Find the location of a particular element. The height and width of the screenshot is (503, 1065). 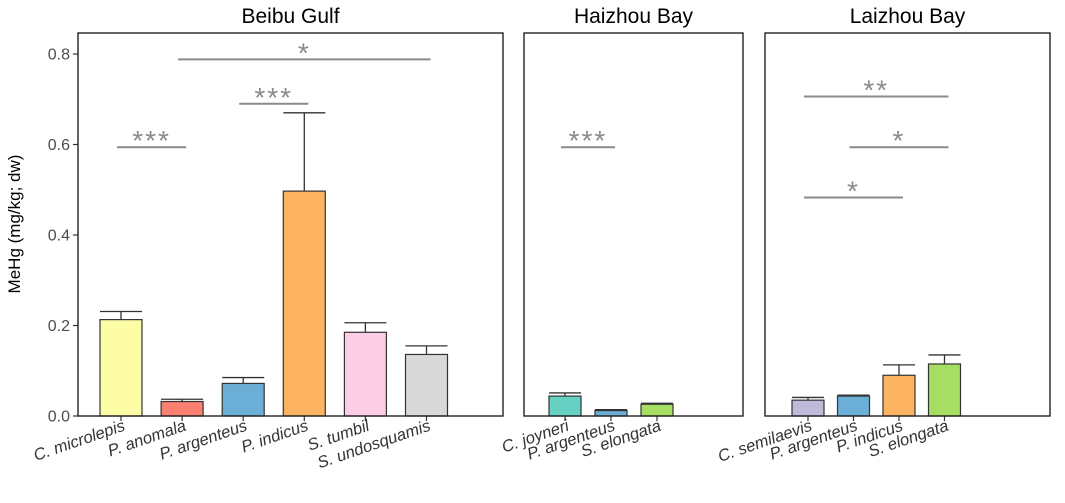

y-tick-label: 0.2 is located at coordinates (59, 326).